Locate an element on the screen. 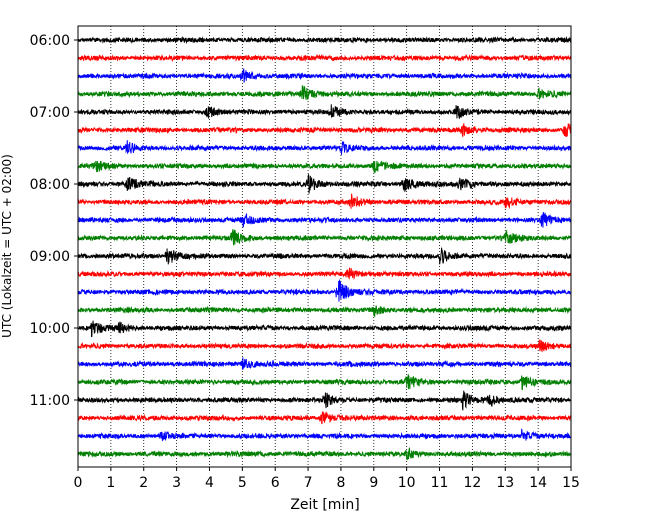 This screenshot has width=650, height=520. y-axis-ticks: 06:00 07:00 08:00 09:00 10:00 11:00 is located at coordinates (54, 221).